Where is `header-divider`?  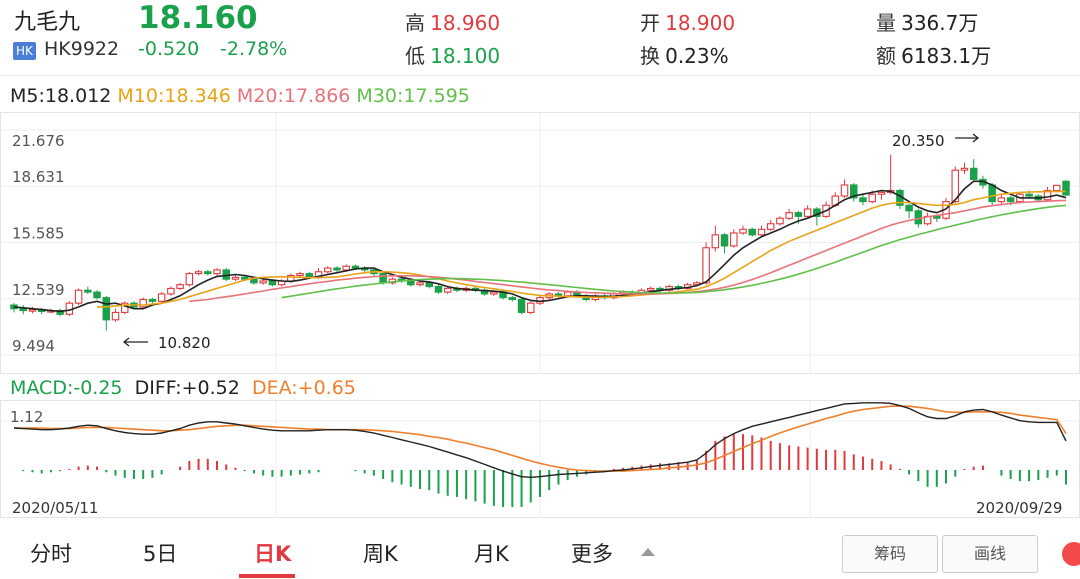 header-divider is located at coordinates (540, 75).